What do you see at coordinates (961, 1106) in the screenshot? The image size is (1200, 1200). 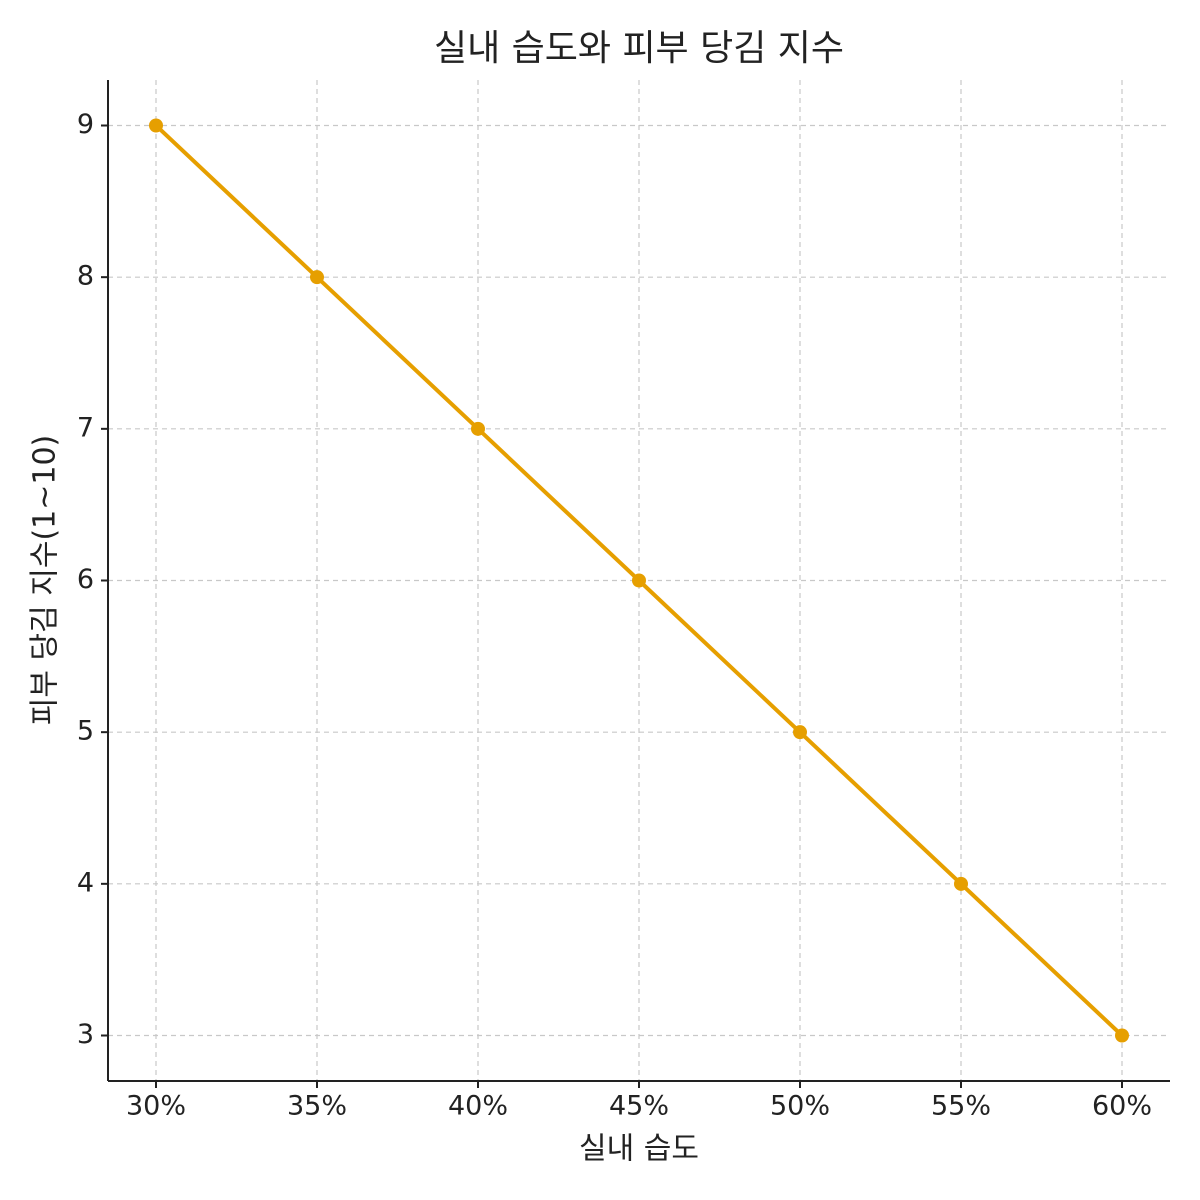 I see `x-tick-label: 55%` at bounding box center [961, 1106].